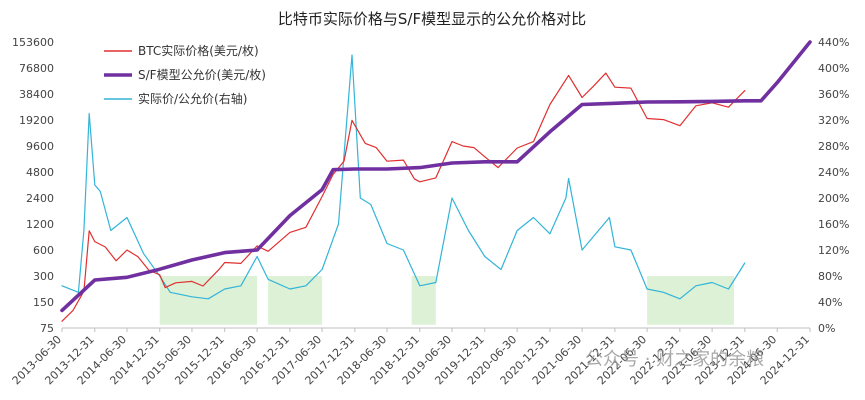  What do you see at coordinates (674, 359) in the screenshot?
I see `watermark-text: 公众号 · 财之家的余粮` at bounding box center [674, 359].